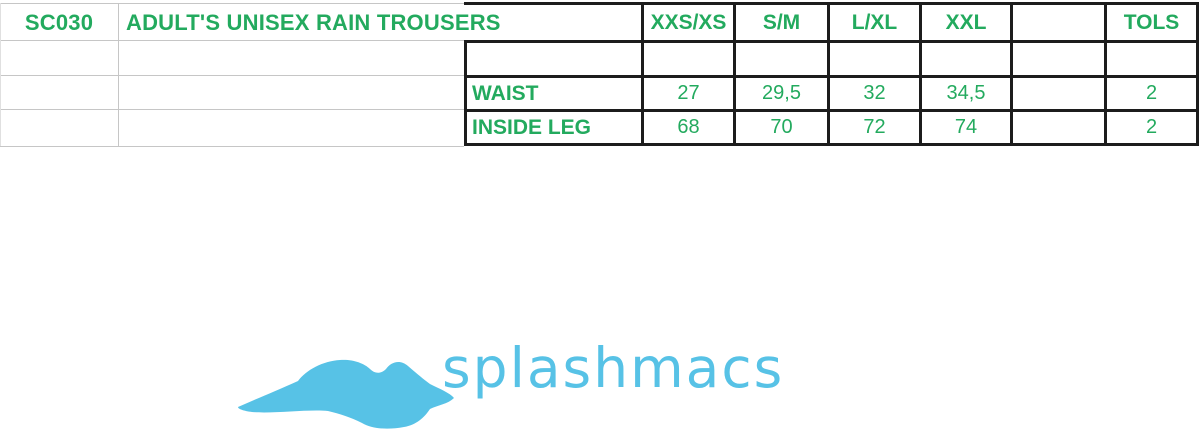  Describe the element at coordinates (1151, 127) in the screenshot. I see `inside-leg-value-tols: 2` at that location.